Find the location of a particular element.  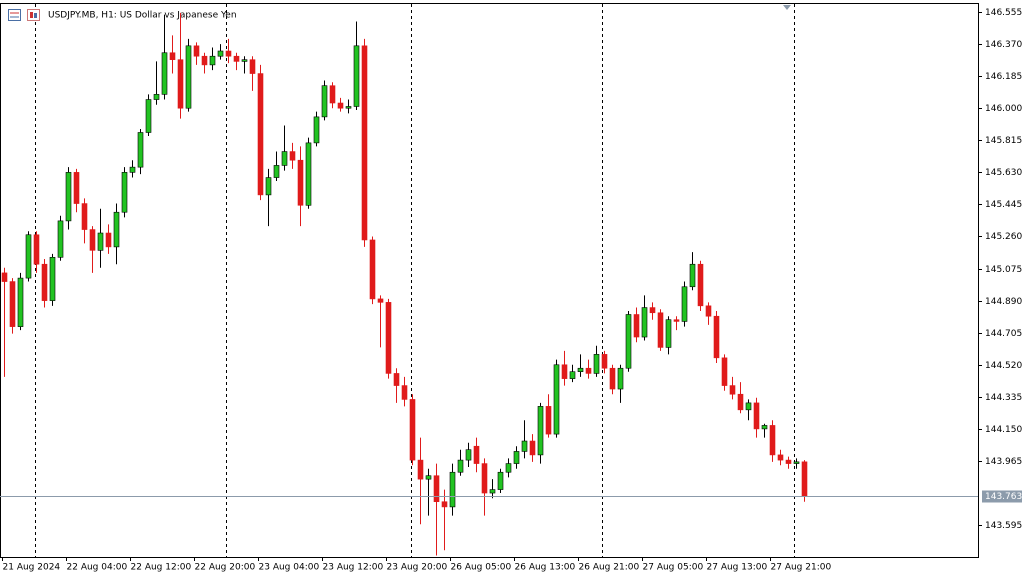

y-tick-label: 143.595 is located at coordinates (1003, 526).